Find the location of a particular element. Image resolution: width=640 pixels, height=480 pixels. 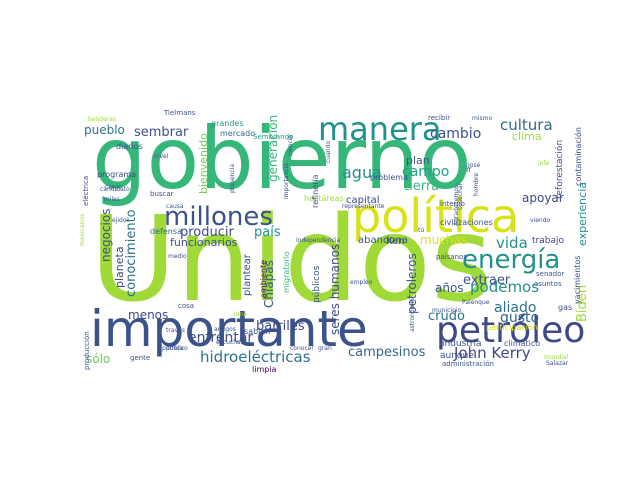

word-crudo: crudo is located at coordinates (446, 316).